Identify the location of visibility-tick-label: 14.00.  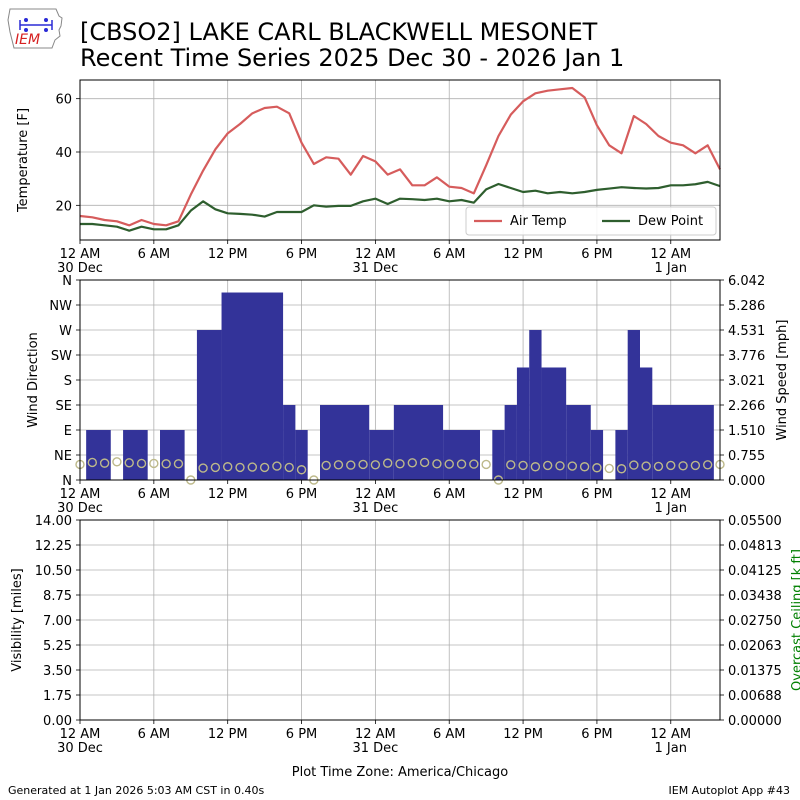
(53, 521).